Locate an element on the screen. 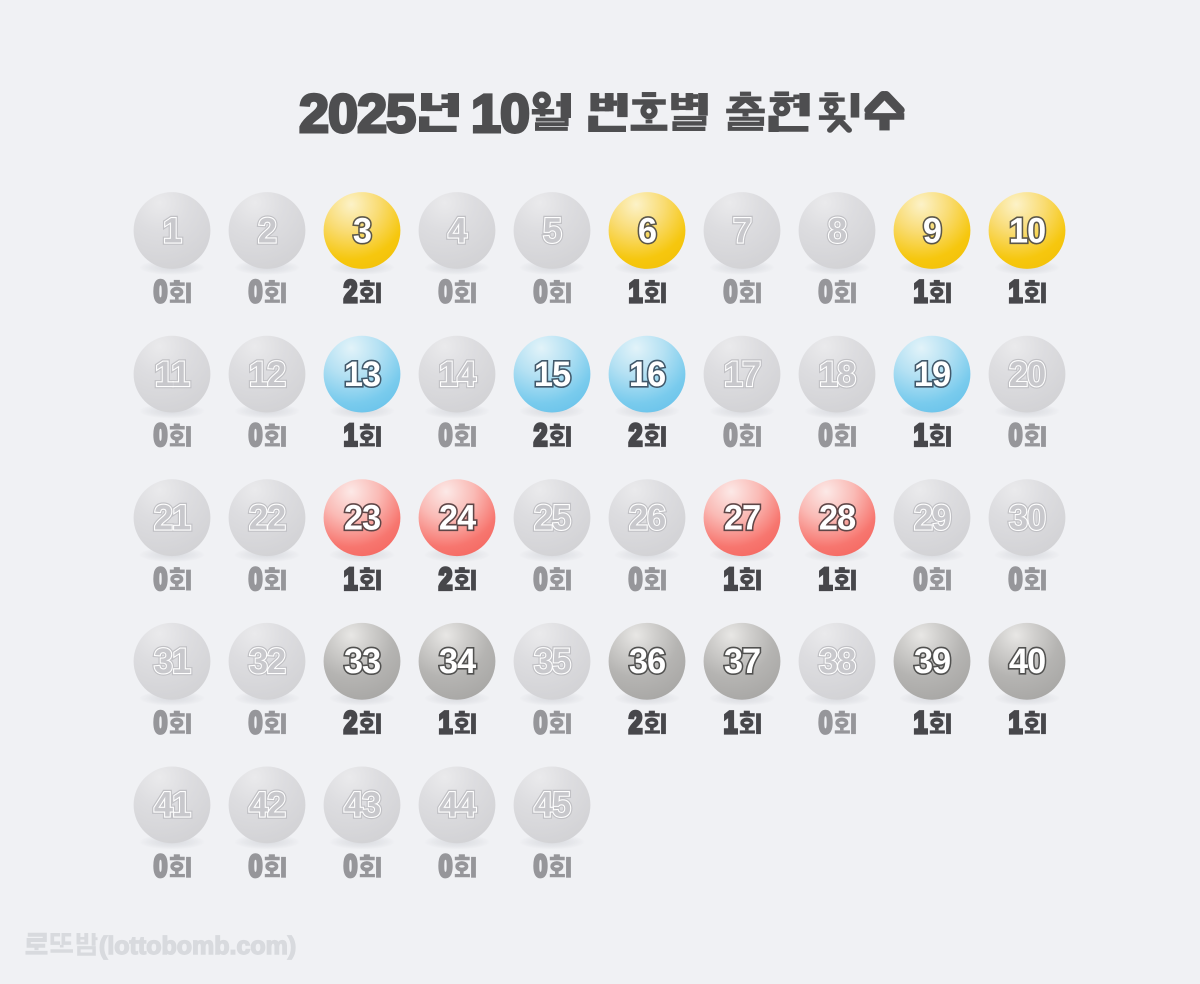 This screenshot has width=1200, height=984. svg-text: 33 is located at coordinates (362, 661).